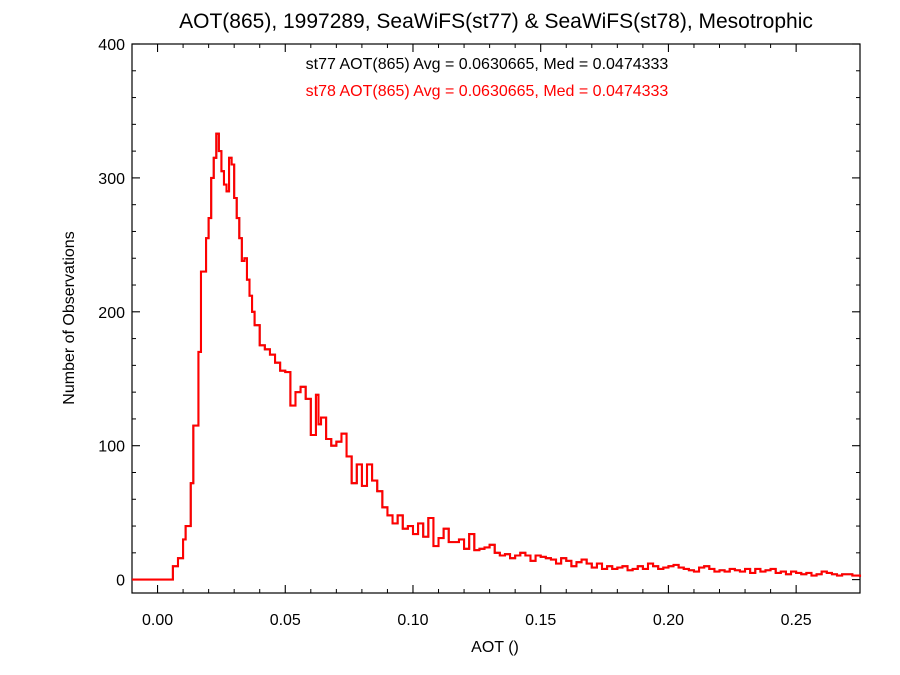 The image size is (900, 675). Describe the element at coordinates (540, 620) in the screenshot. I see `x-tick-label: 0.15` at that location.